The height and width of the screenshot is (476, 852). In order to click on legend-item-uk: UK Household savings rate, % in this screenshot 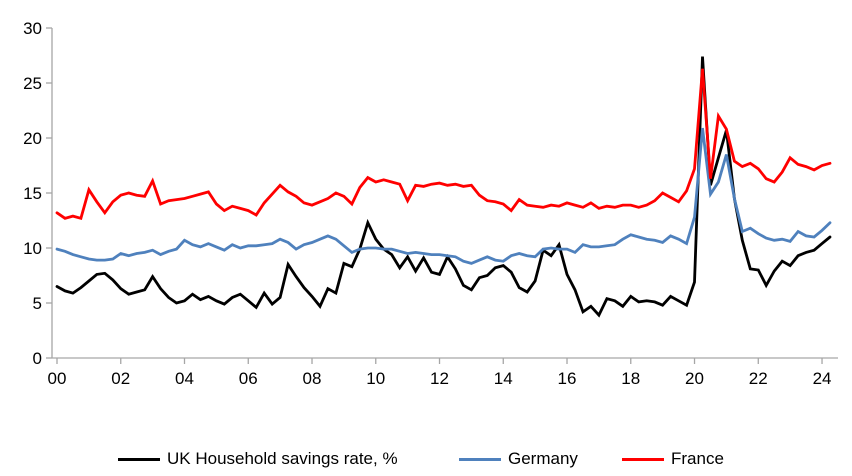, I will do `click(258, 459)`.